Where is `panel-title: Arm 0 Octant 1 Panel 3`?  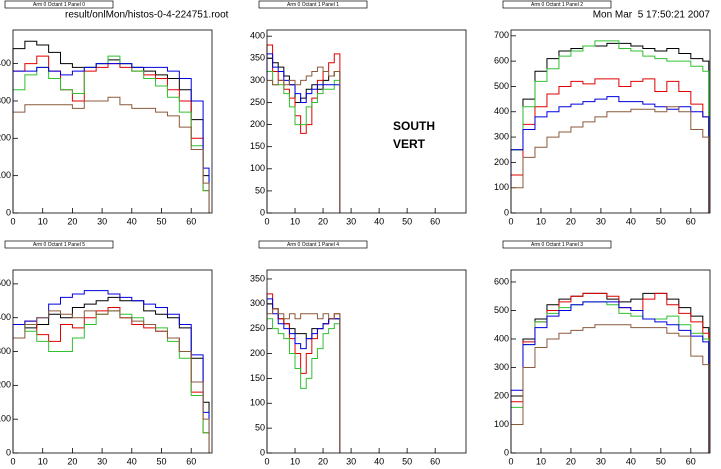 panel-title: Arm 0 Octant 1 Panel 3 is located at coordinates (557, 245).